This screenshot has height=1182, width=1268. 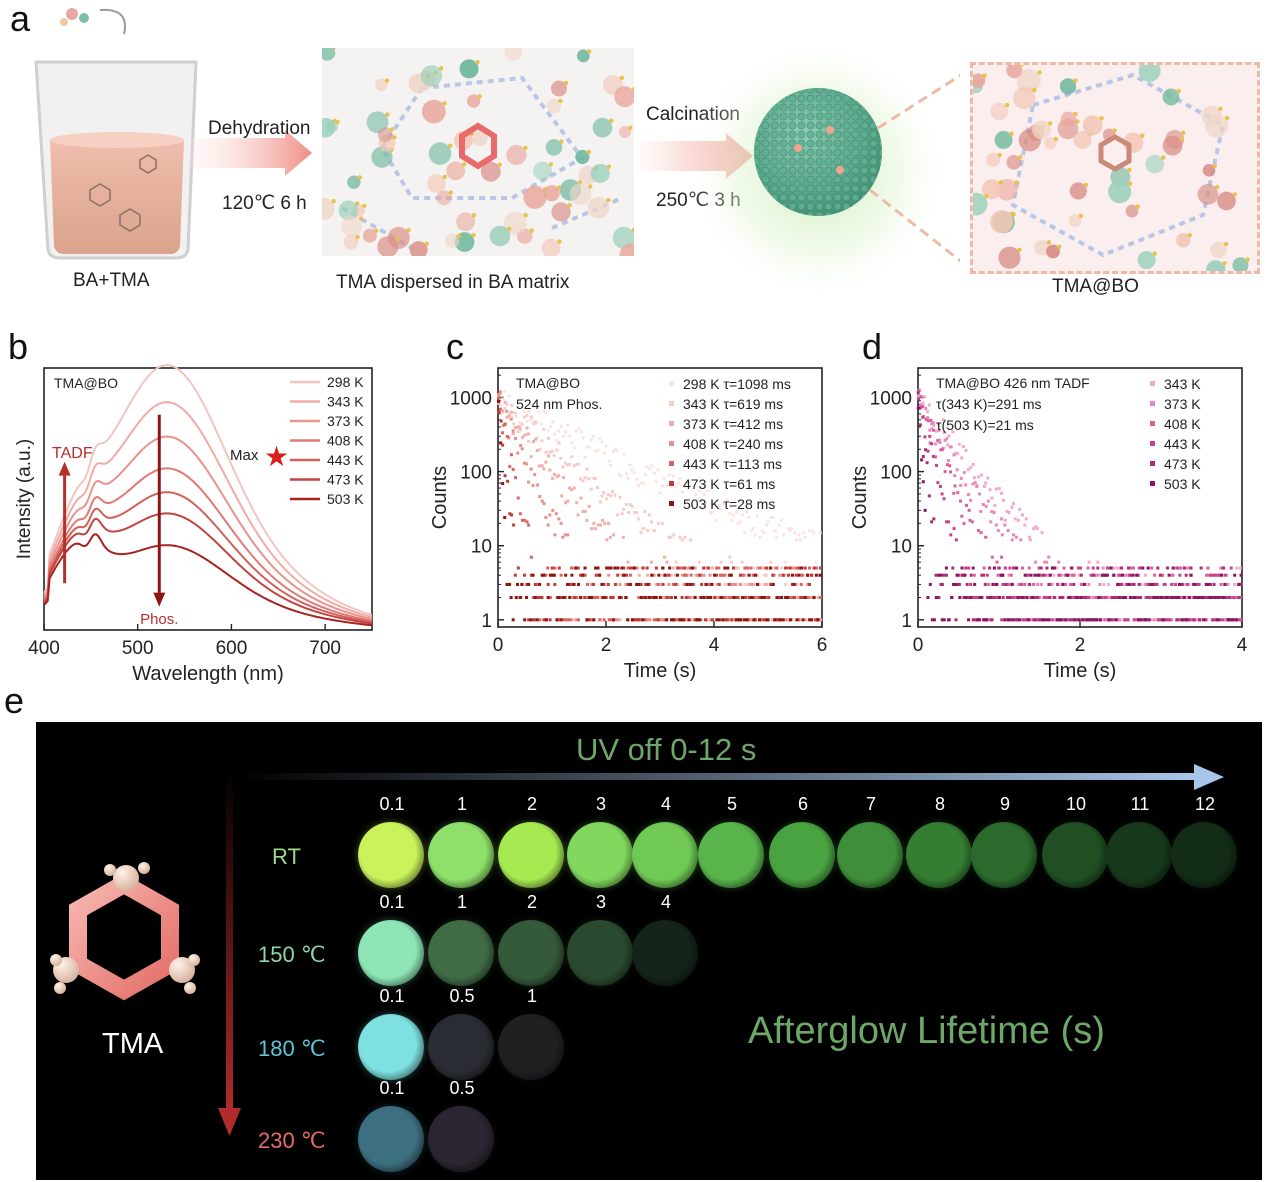 I want to click on afterglow-time-label: 1, so click(x=531, y=996).